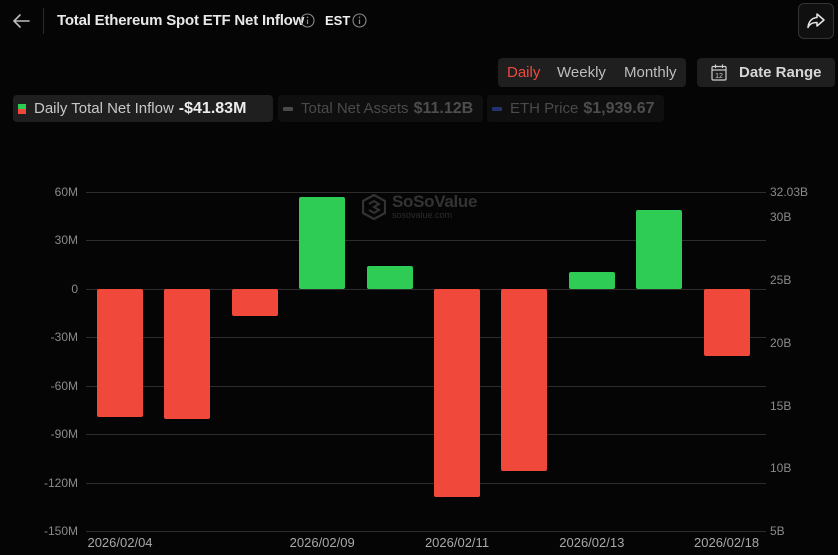 The image size is (838, 555). What do you see at coordinates (781, 217) in the screenshot?
I see `y-axis-tick-right: 30B` at bounding box center [781, 217].